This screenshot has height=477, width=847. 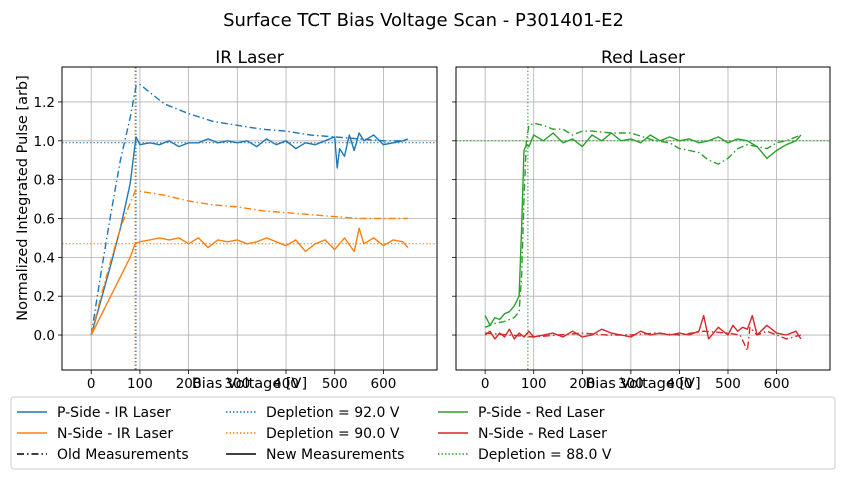 I want to click on panel-title-ir: IR Laser, so click(x=249, y=58).